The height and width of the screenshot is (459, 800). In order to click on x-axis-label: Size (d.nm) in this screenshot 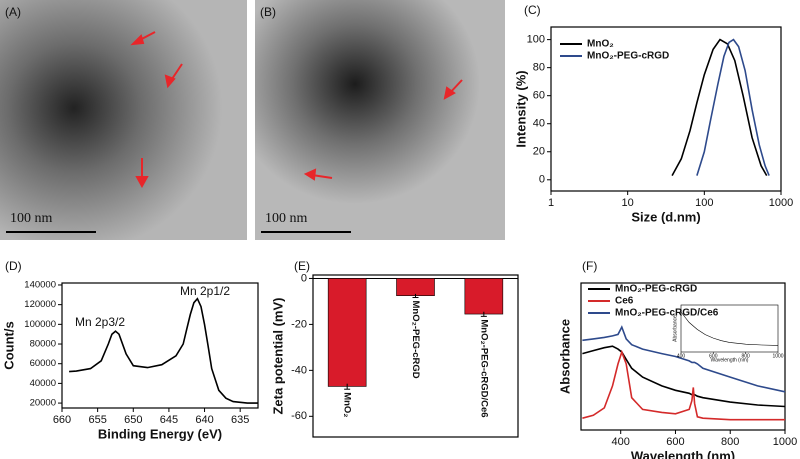, I will do `click(665, 216)`.